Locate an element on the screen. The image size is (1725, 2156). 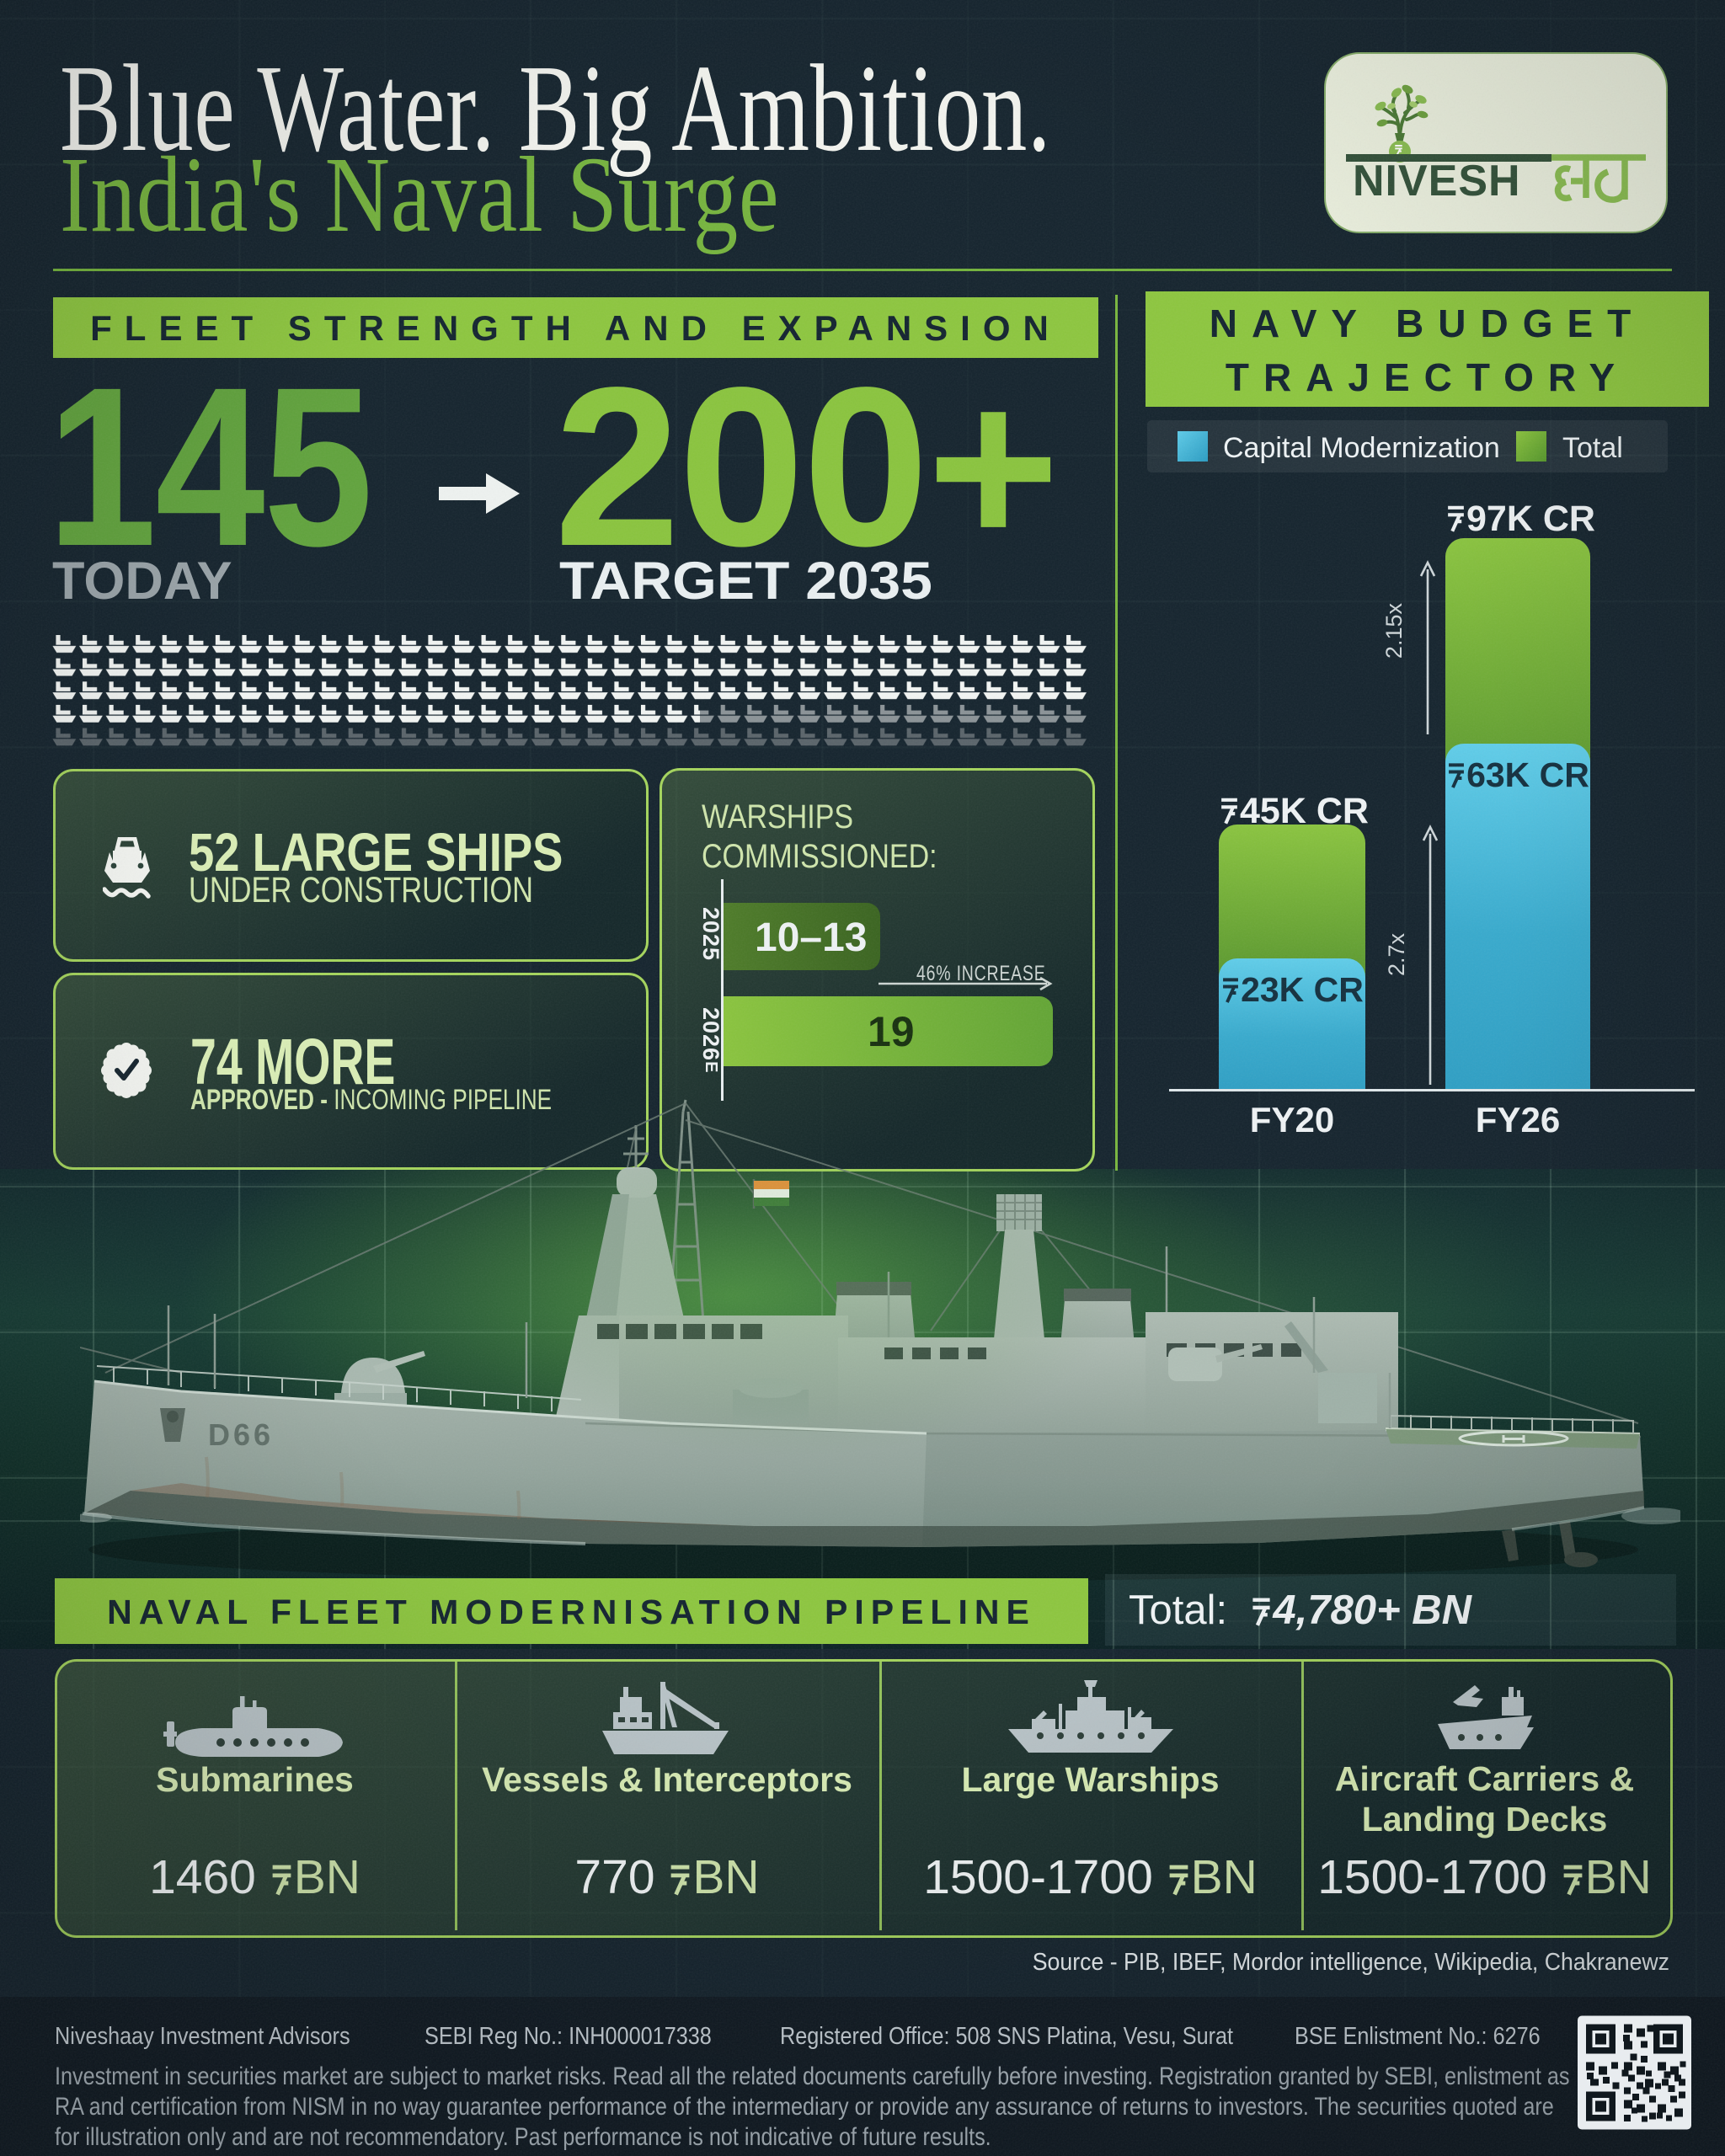
svg-text: D66 is located at coordinates (241, 1434).